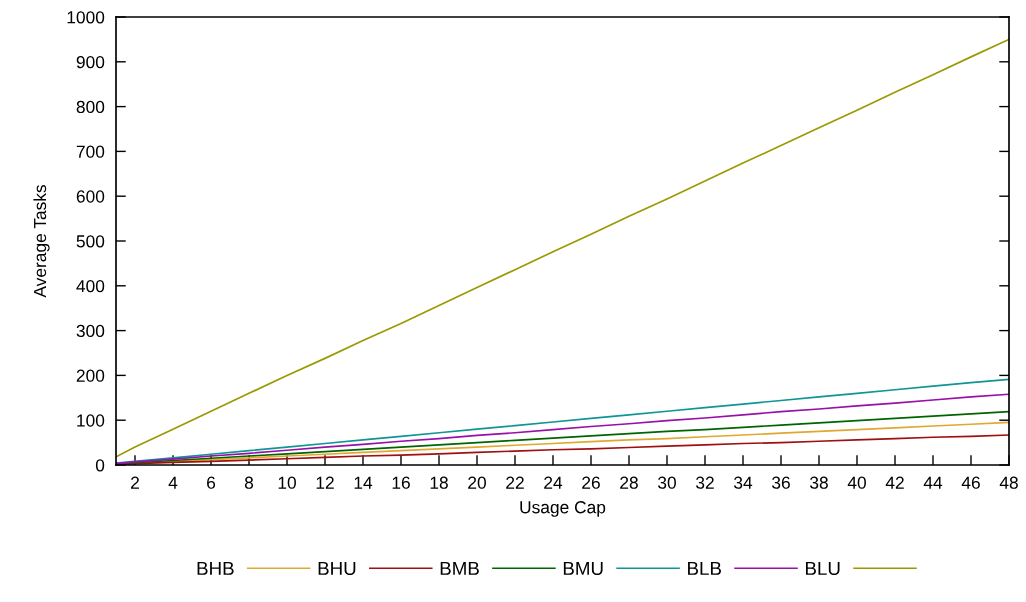 The width and height of the screenshot is (1026, 602). Describe the element at coordinates (667, 482) in the screenshot. I see `x-tick-label: 30` at that location.